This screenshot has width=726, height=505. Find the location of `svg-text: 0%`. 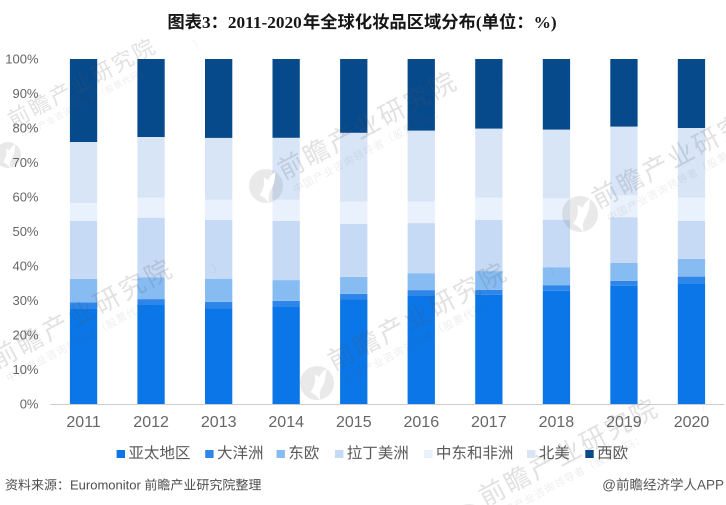

svg-text: 0% is located at coordinates (29, 404).